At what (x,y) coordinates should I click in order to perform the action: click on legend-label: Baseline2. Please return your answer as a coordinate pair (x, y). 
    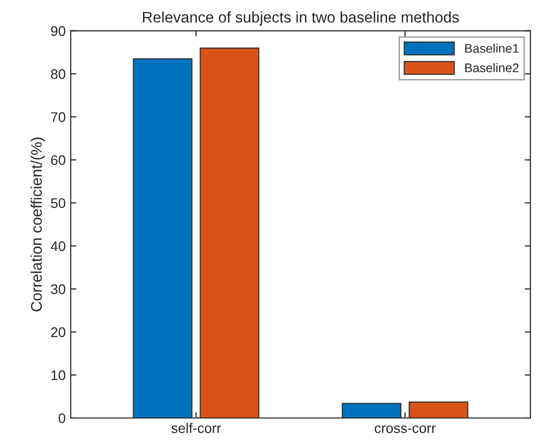
    Looking at the image, I should click on (492, 67).